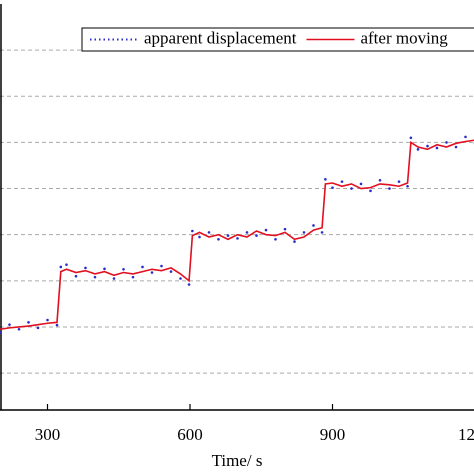 Image resolution: width=474 pixels, height=474 pixels. Describe the element at coordinates (190, 434) in the screenshot. I see `x-tick-label: 600` at that location.